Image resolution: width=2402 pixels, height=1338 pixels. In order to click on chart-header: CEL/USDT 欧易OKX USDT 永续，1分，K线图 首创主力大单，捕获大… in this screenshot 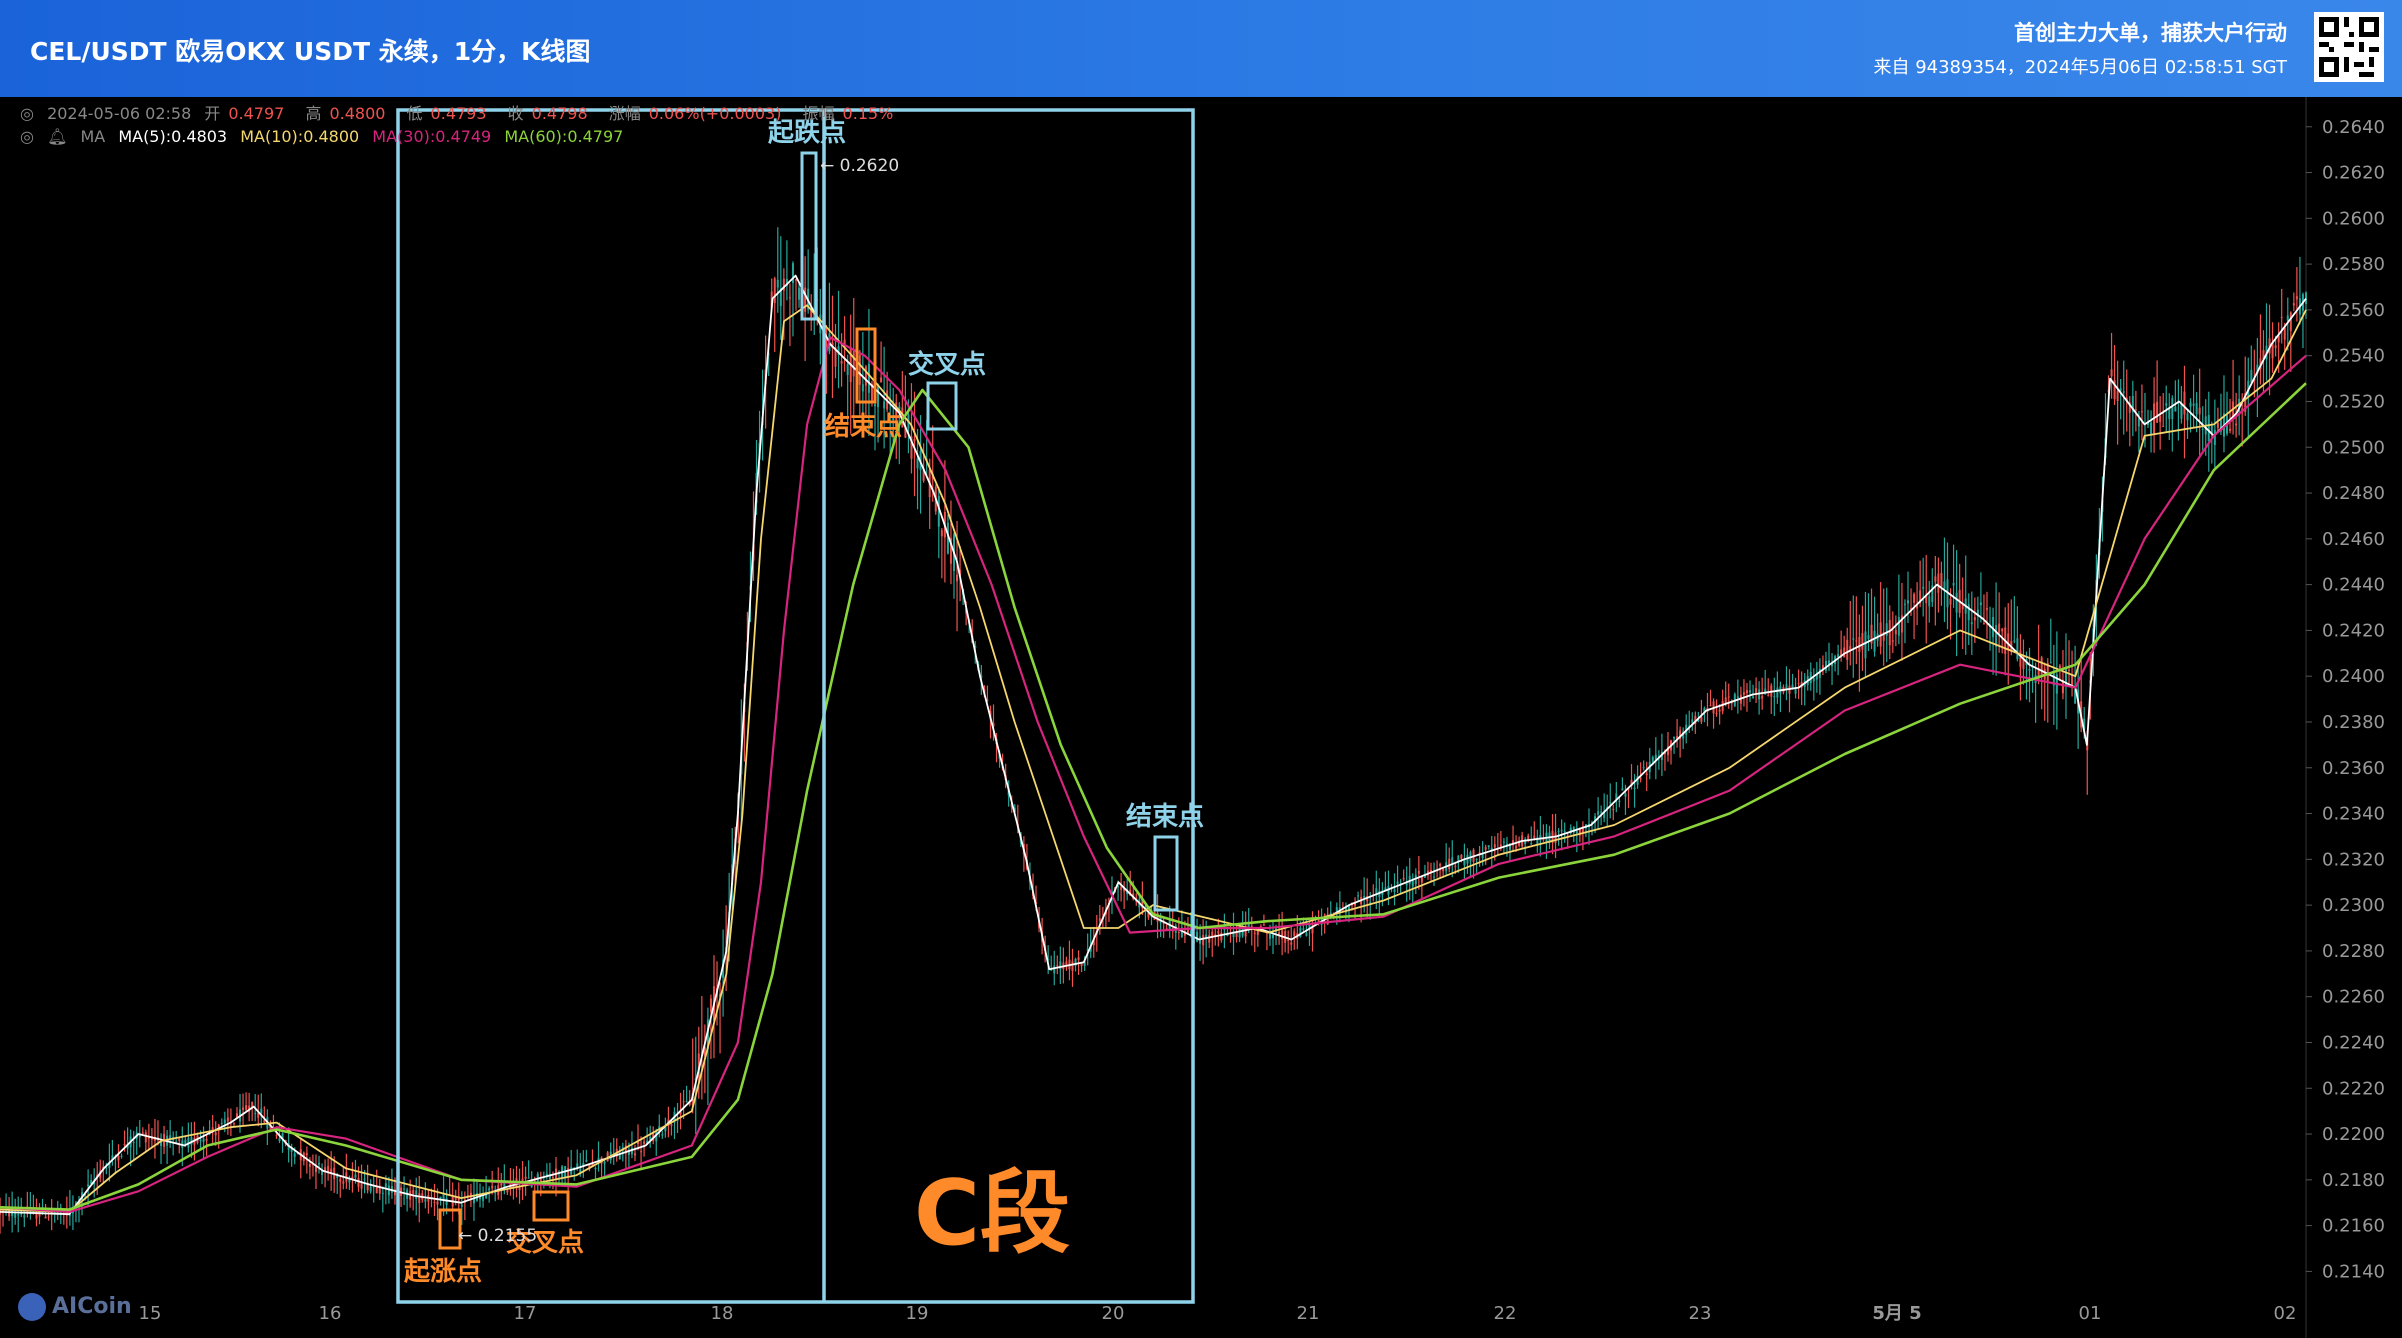, I will do `click(1201, 48)`.